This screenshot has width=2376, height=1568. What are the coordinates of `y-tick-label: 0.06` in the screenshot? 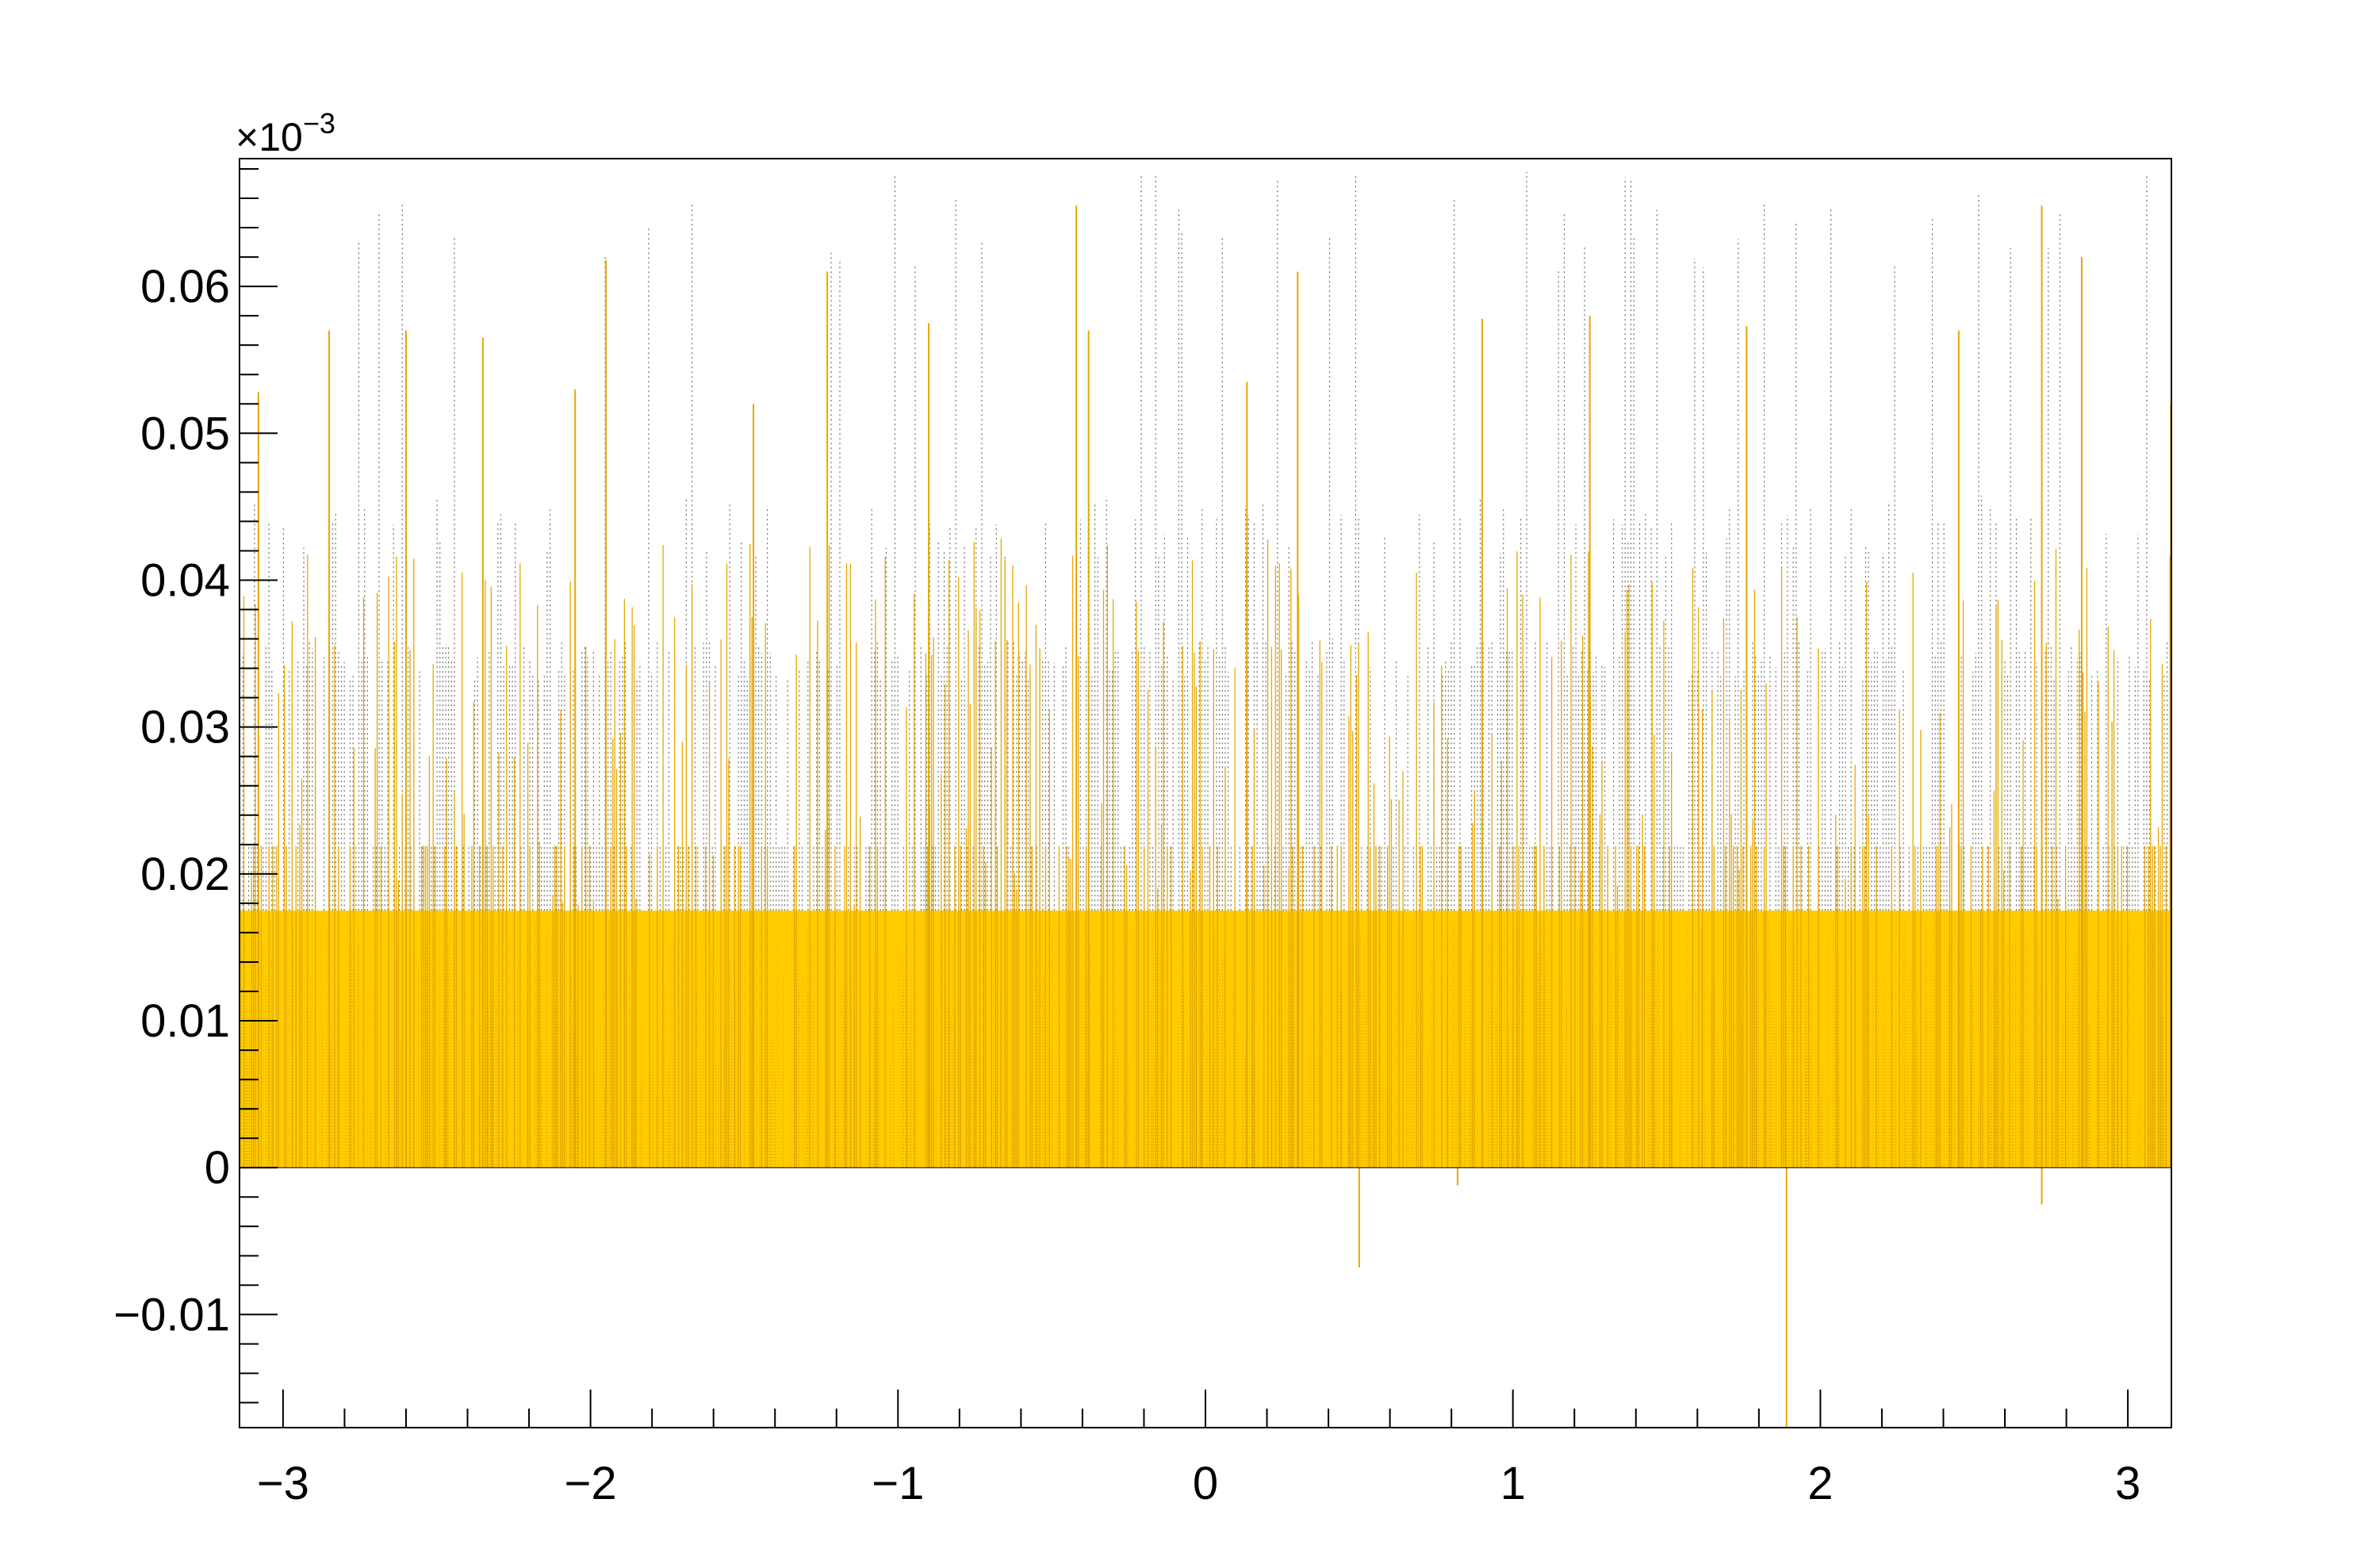 It's located at (185, 286).